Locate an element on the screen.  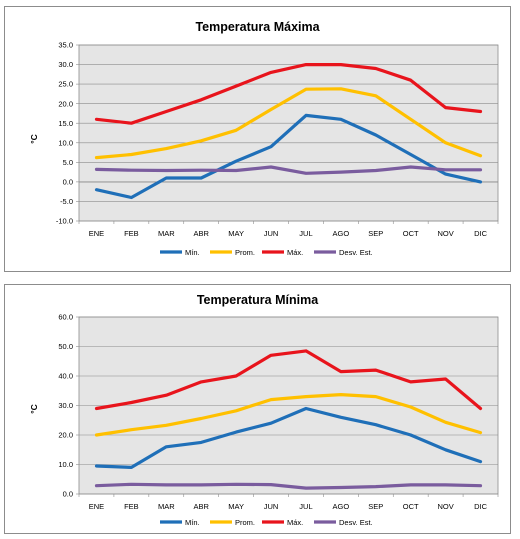
y-tick-label: 25.0 is located at coordinates (65, 84).